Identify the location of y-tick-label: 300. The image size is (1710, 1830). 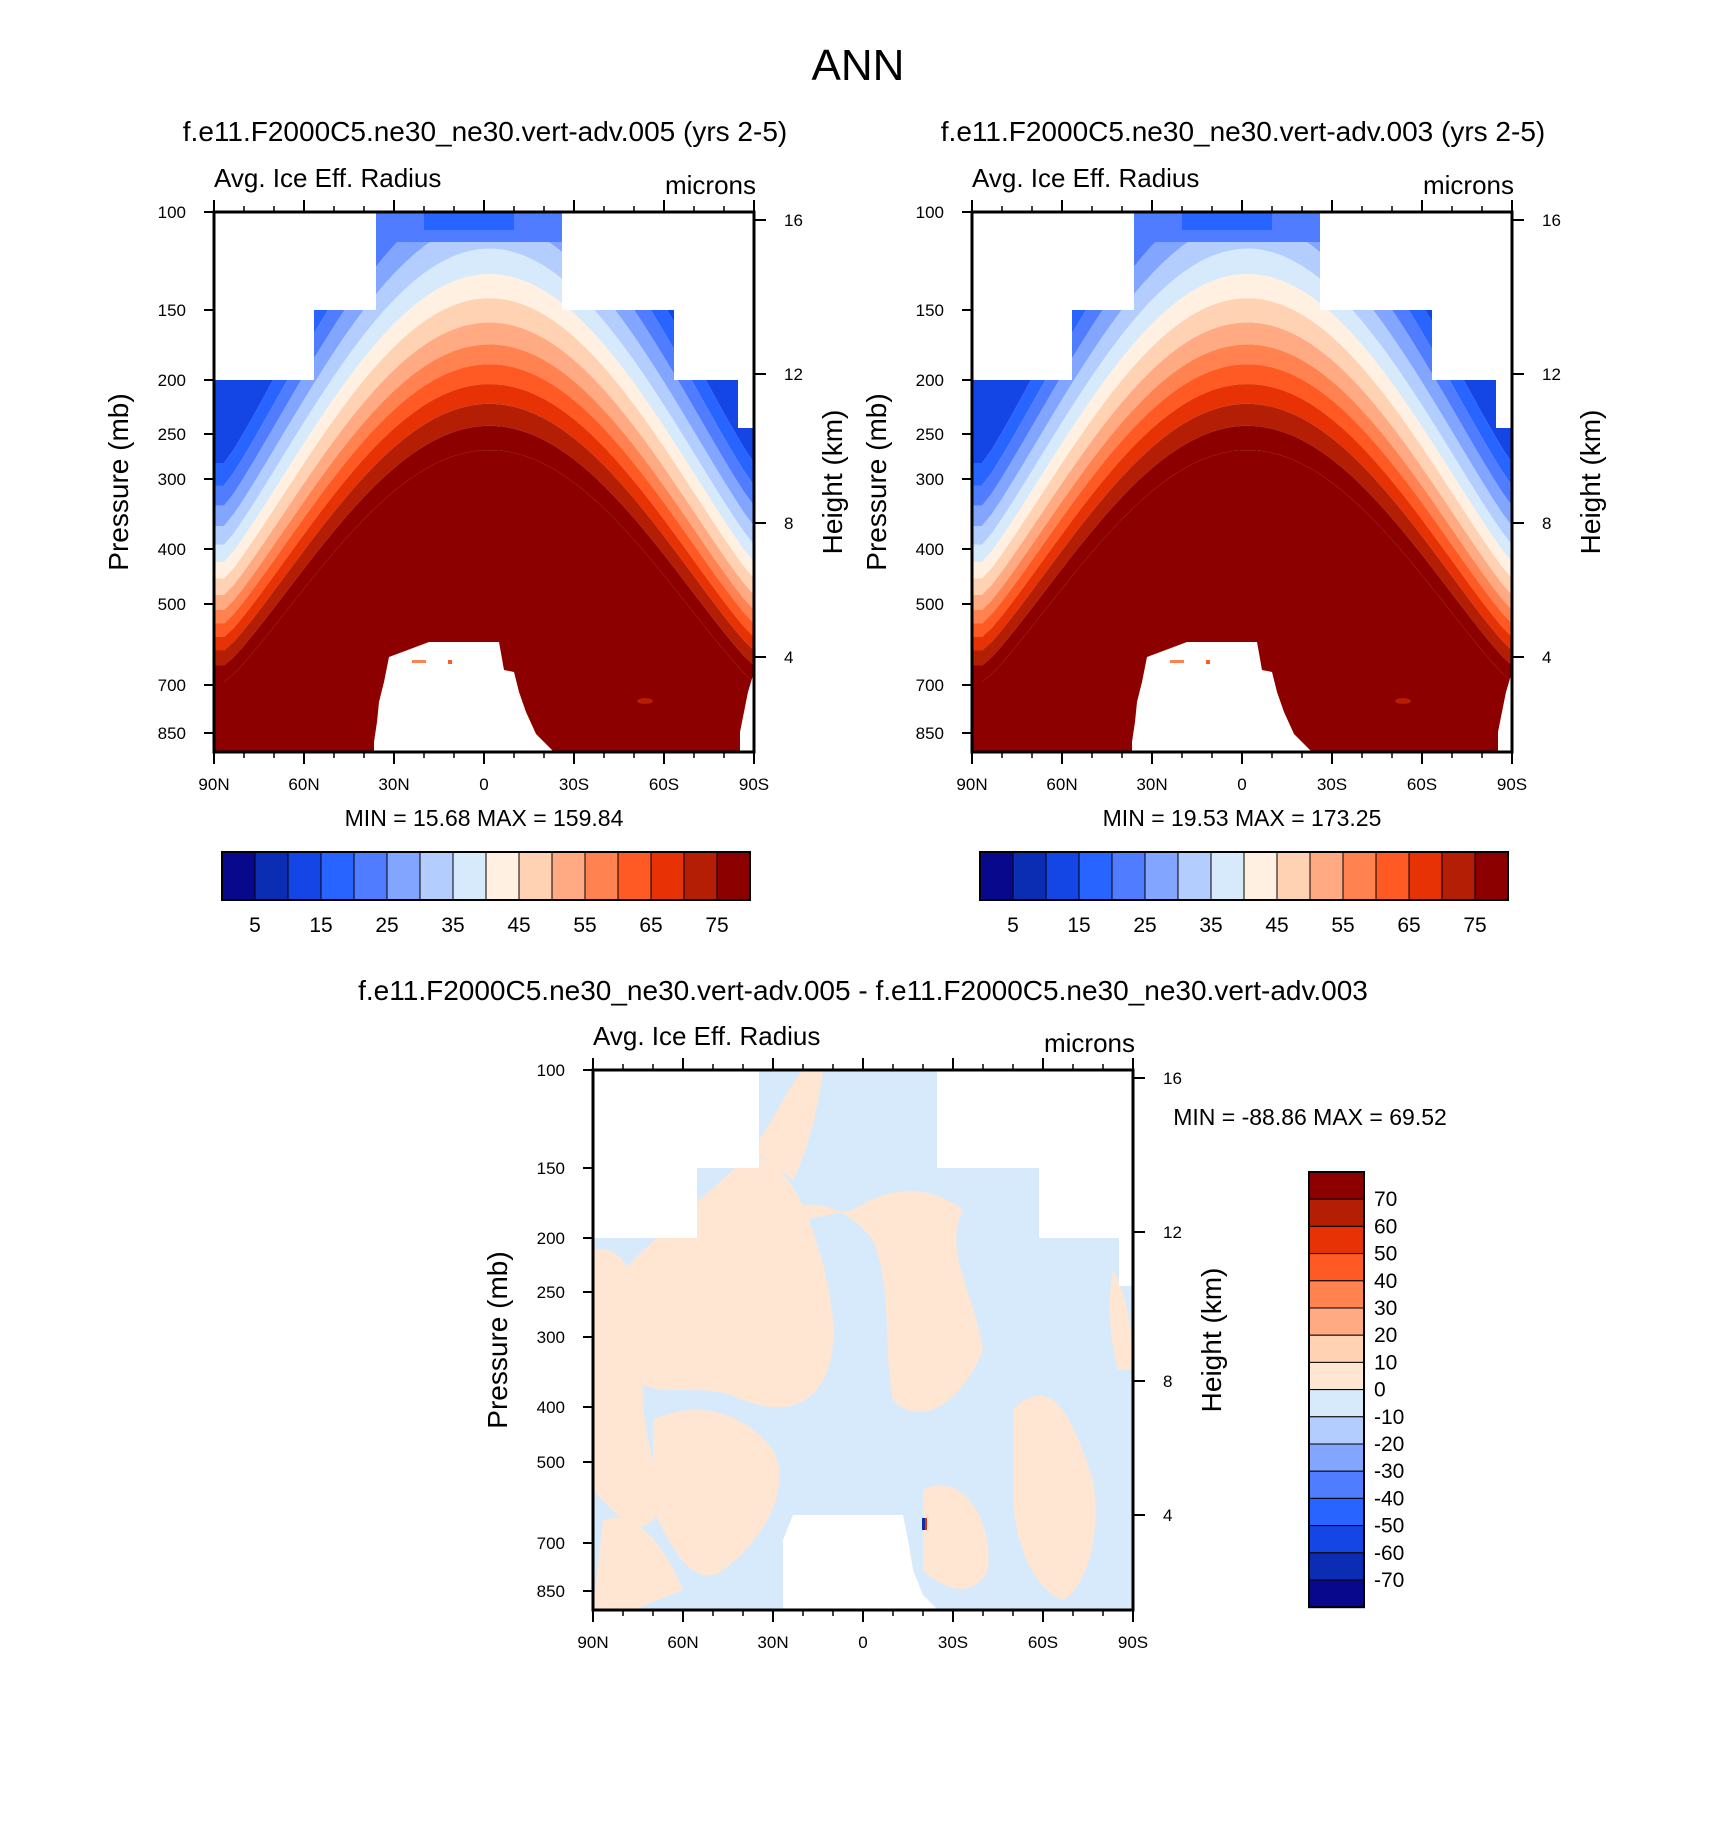
(930, 479).